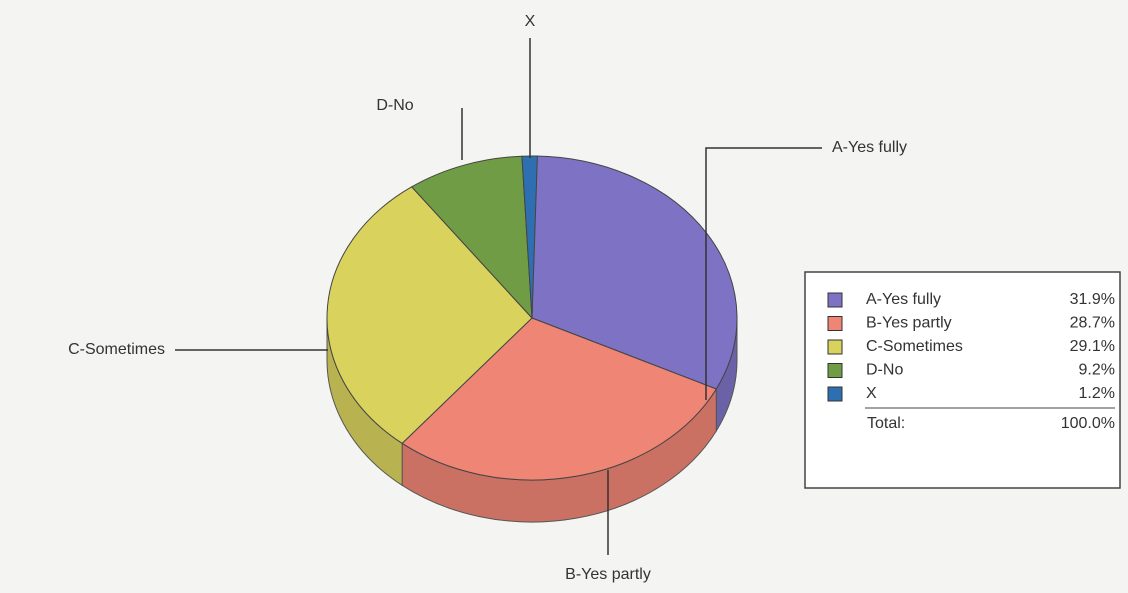 Image resolution: width=1128 pixels, height=593 pixels. What do you see at coordinates (394, 105) in the screenshot?
I see `slice-label: D-No` at bounding box center [394, 105].